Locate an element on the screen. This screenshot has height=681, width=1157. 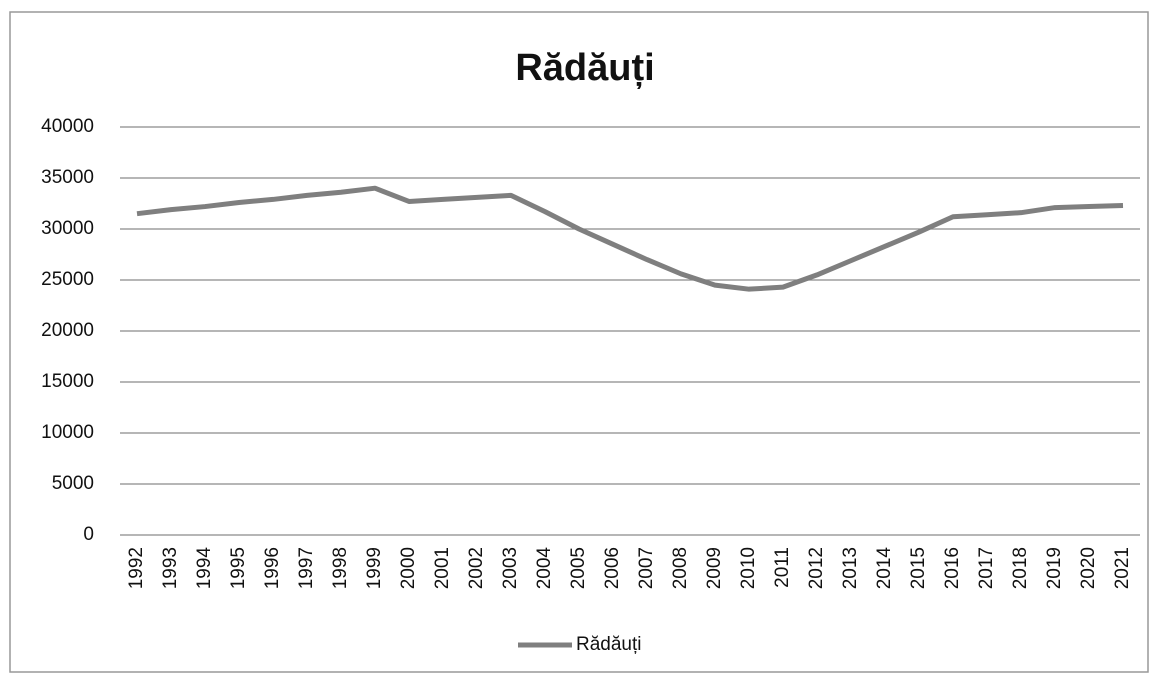
x-tick-label: 2020 is located at coordinates (1088, 568).